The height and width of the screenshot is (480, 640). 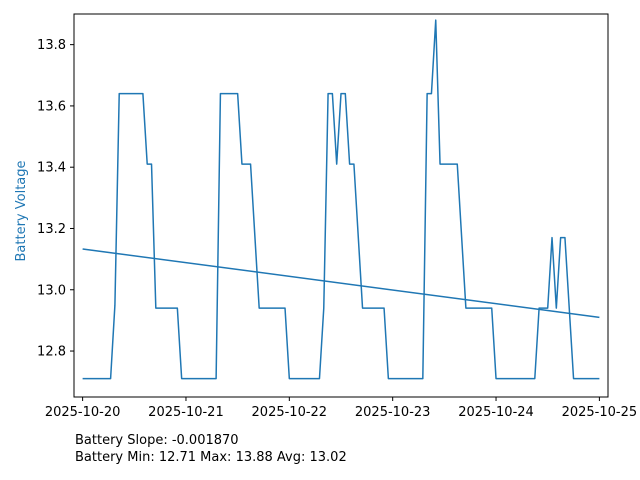 I want to click on y-tick-label: 13.8, so click(x=51, y=45).